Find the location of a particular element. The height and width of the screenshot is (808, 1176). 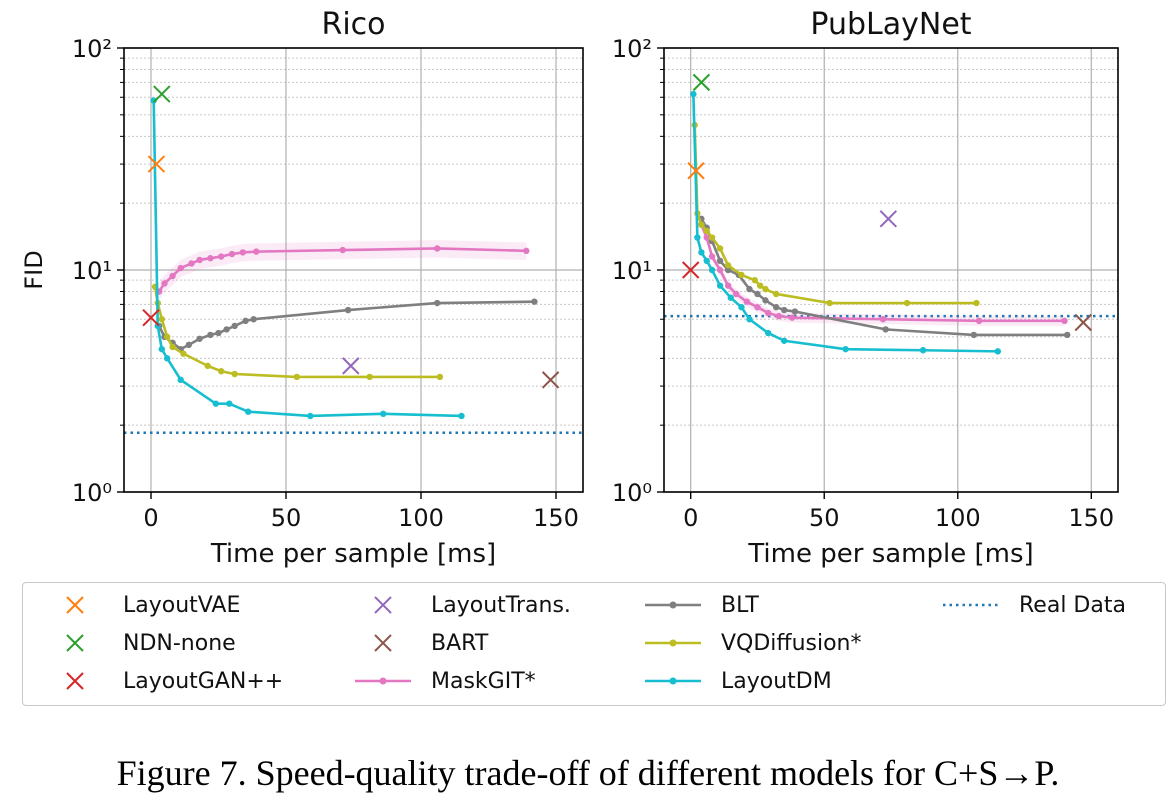

panel1-x-tick-label: 50 is located at coordinates (286, 518).